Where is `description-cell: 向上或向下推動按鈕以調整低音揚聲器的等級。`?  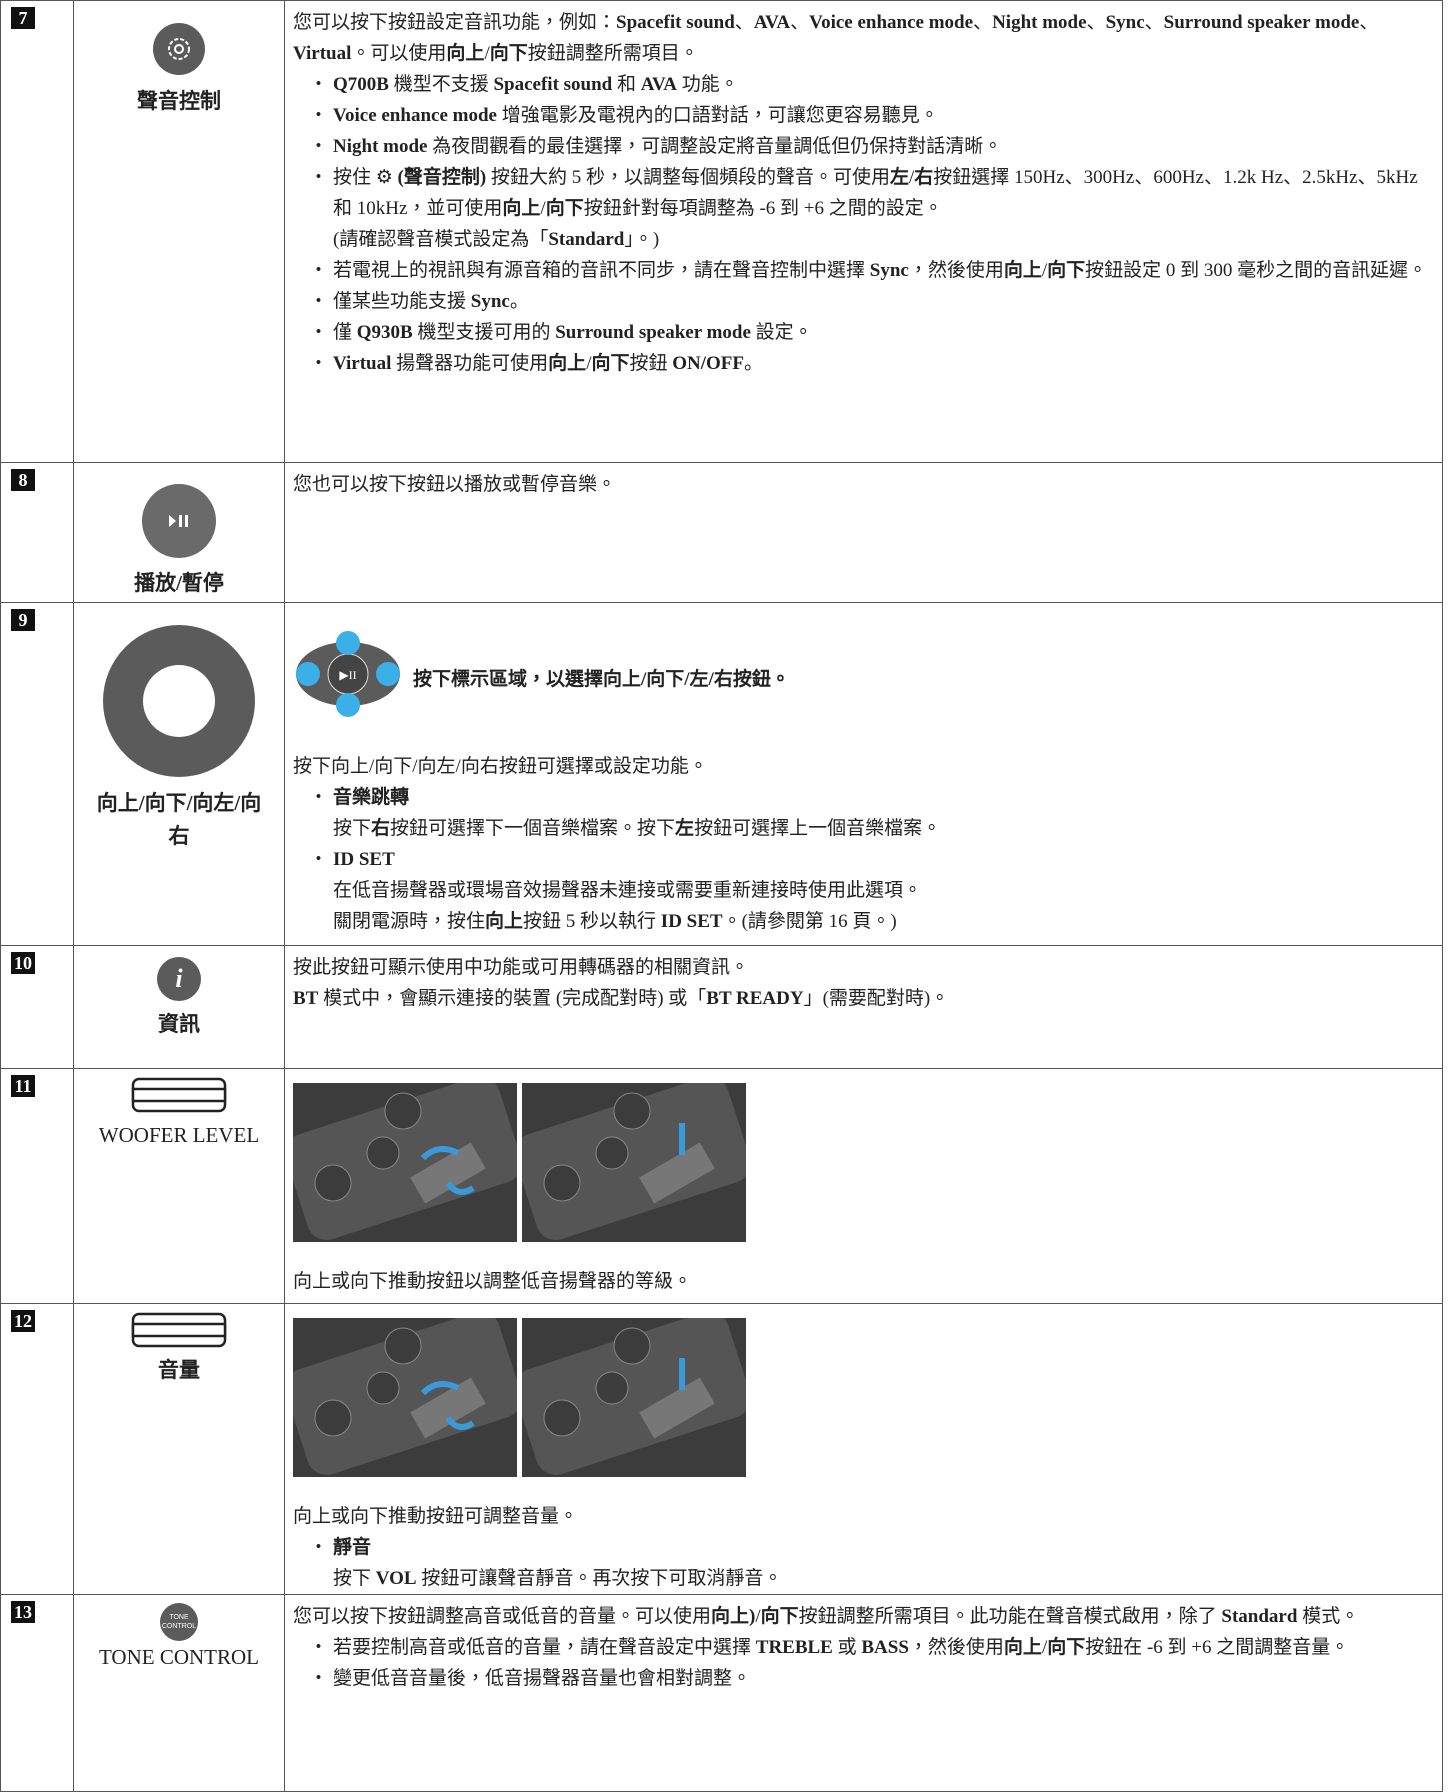
description-cell: 向上或向下推動按鈕以調整低音揚聲器的等級。 is located at coordinates (863, 1186).